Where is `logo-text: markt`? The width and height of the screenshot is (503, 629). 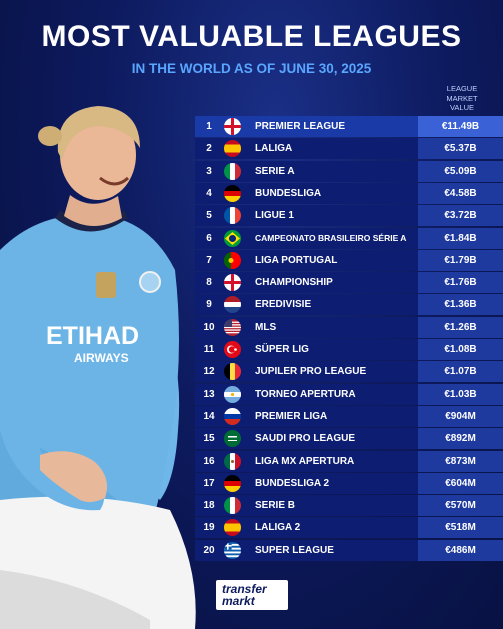 logo-text: markt is located at coordinates (238, 601).